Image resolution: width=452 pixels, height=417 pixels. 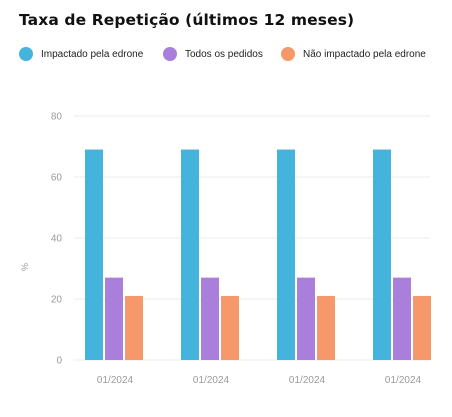 I want to click on legend-item-nao-impactado: Não impactado pela edrone, so click(x=353, y=54).